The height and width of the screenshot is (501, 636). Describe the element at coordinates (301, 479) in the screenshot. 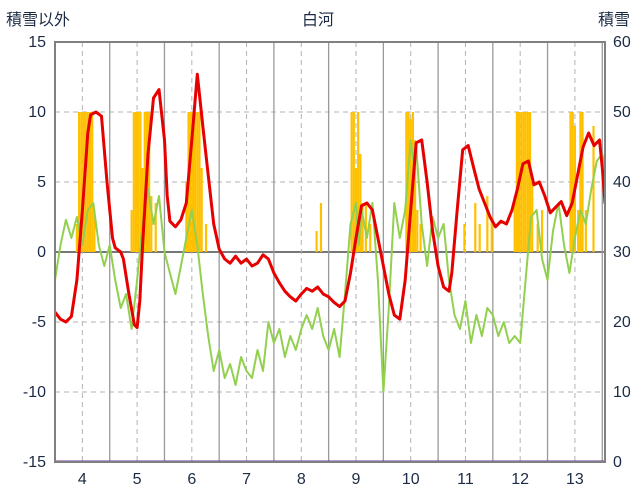

I see `x-axis-tick: 8` at that location.